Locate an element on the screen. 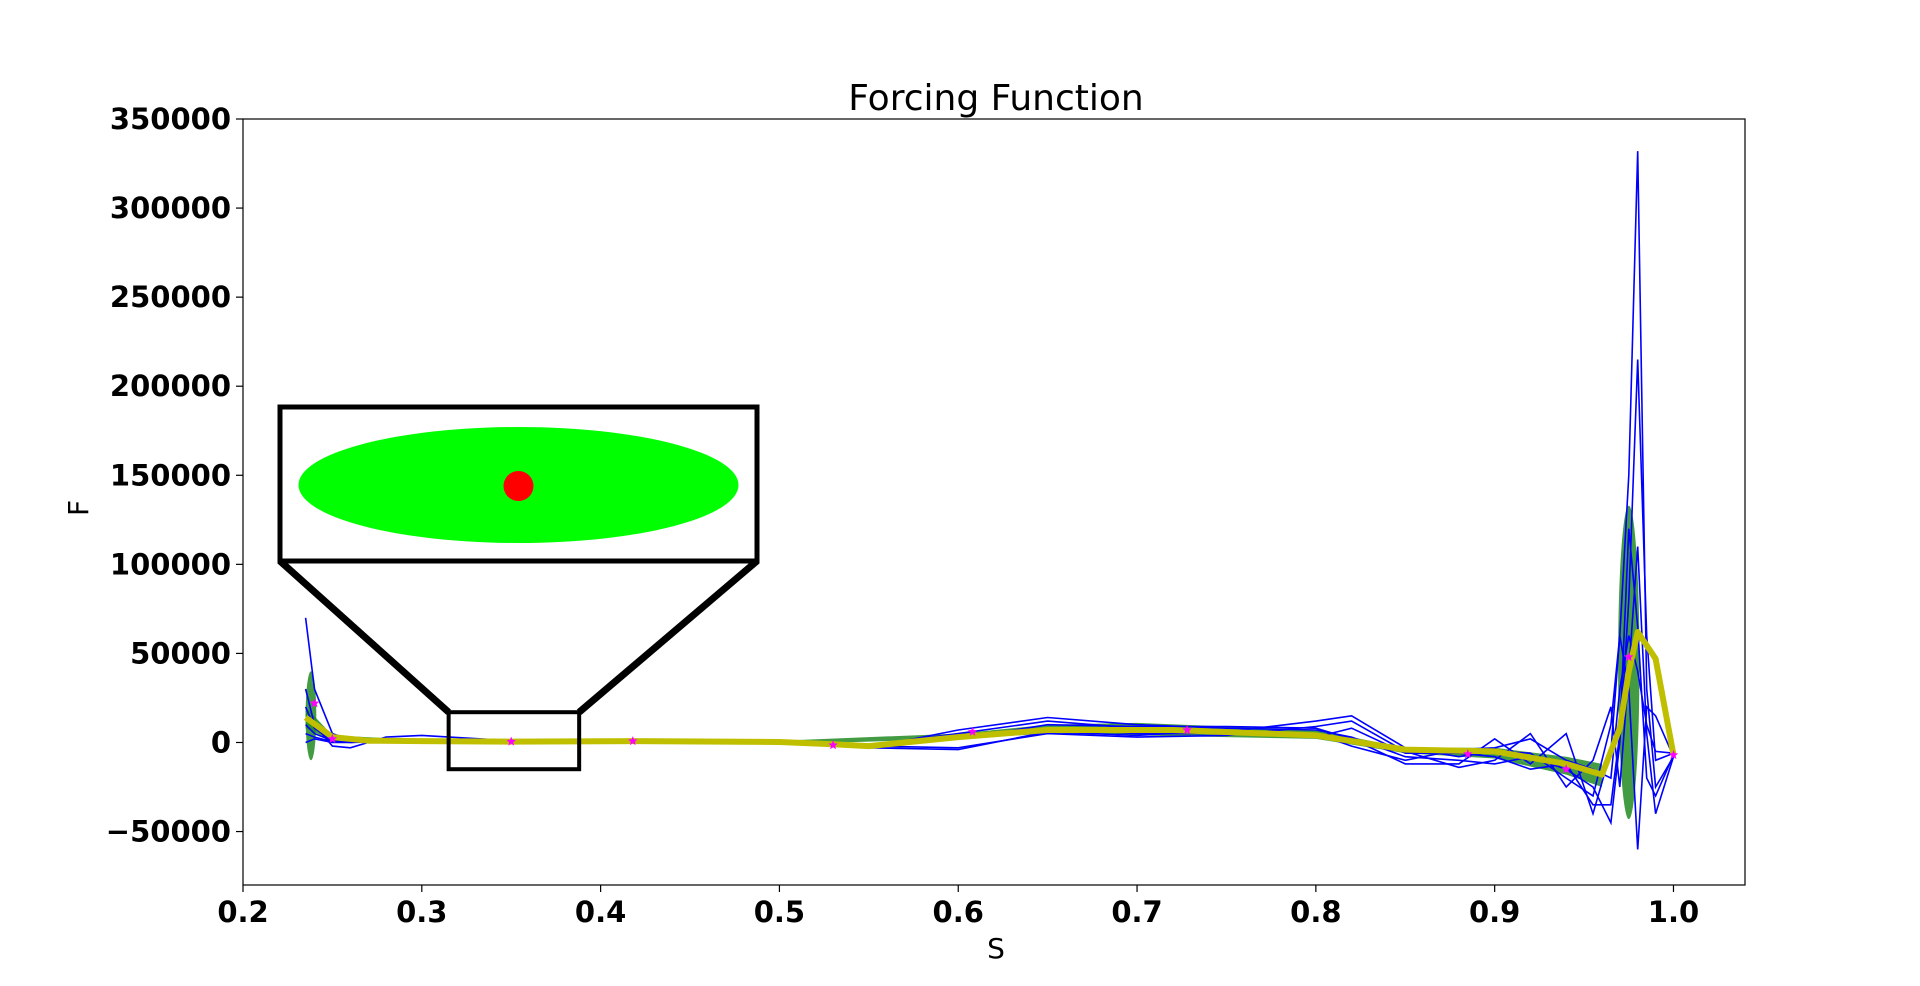 The height and width of the screenshot is (986, 1920). y-tick-label-8: 350000 is located at coordinates (170, 119).